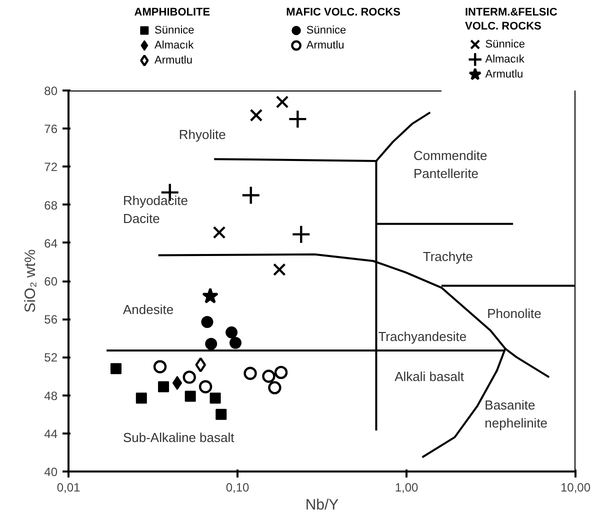  I want to click on y-tick-label: 80, so click(51, 91).